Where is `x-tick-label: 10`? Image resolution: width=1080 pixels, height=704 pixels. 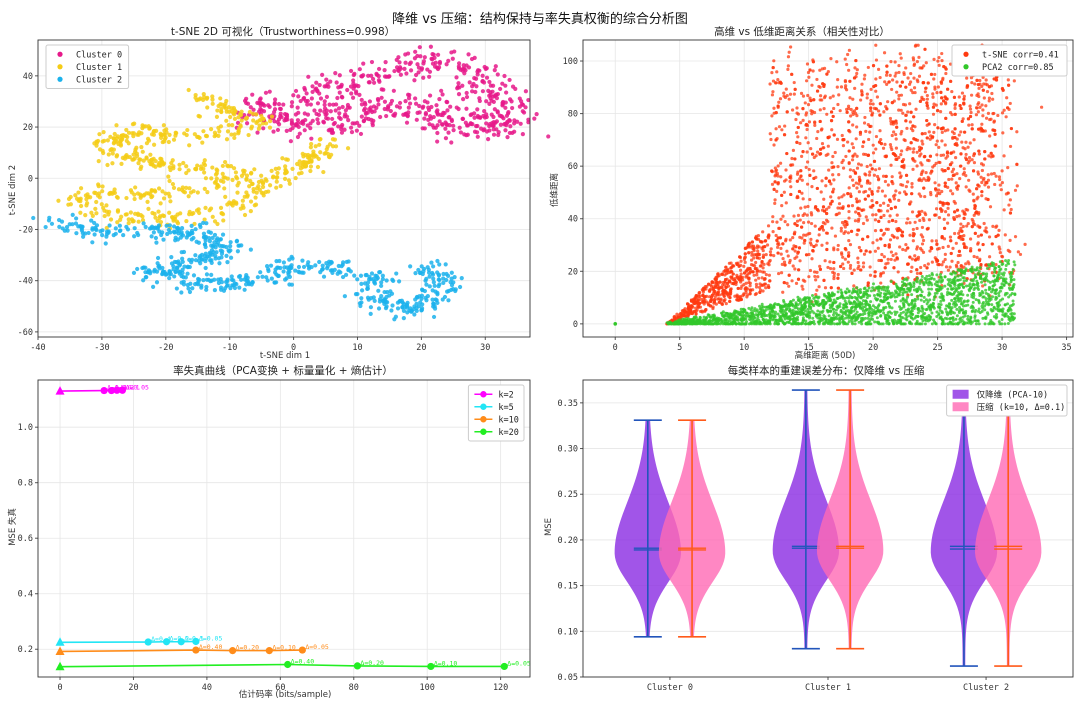
x-tick-label: 10 is located at coordinates (357, 348).